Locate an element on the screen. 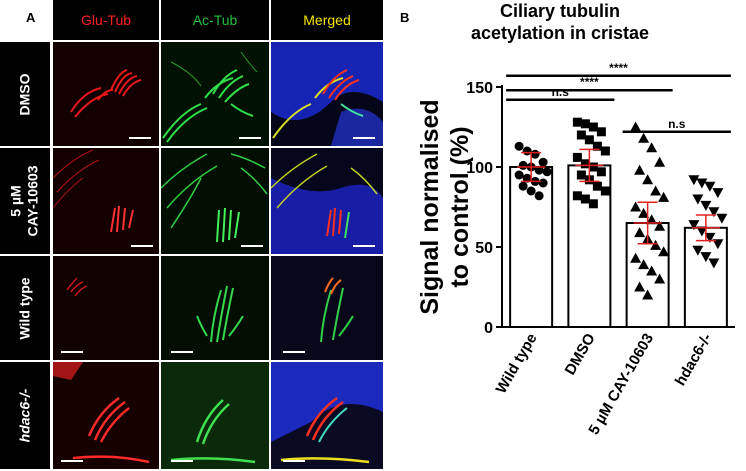  y-axis-label-line: Signal normalised is located at coordinates (430, 206).